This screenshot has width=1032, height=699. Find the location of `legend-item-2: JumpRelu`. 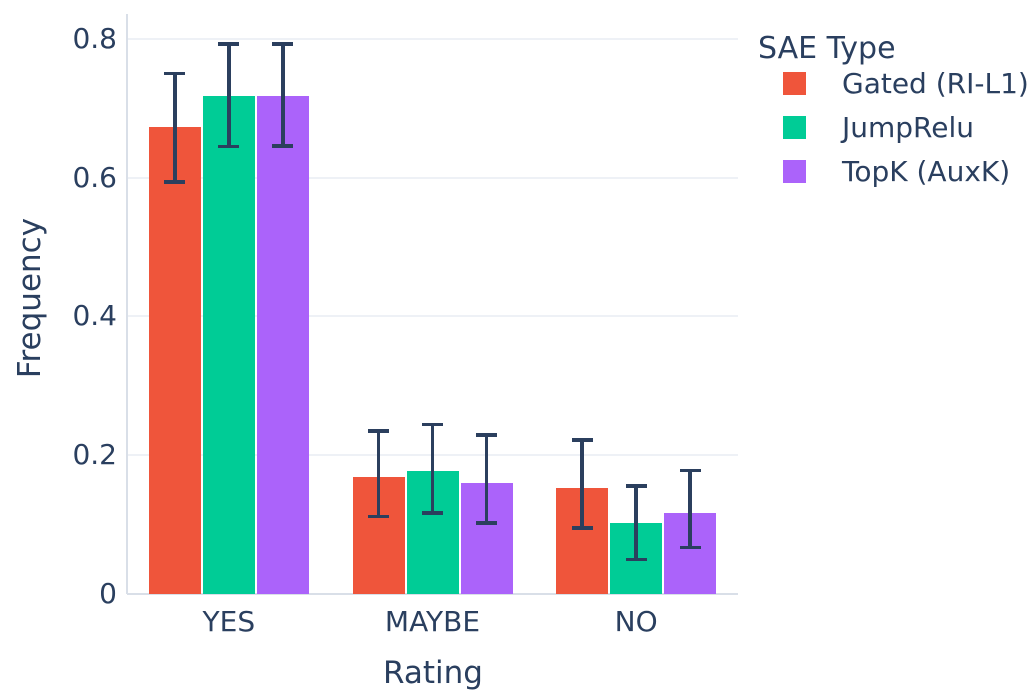

legend-item-2: JumpRelu is located at coordinates (878, 127).